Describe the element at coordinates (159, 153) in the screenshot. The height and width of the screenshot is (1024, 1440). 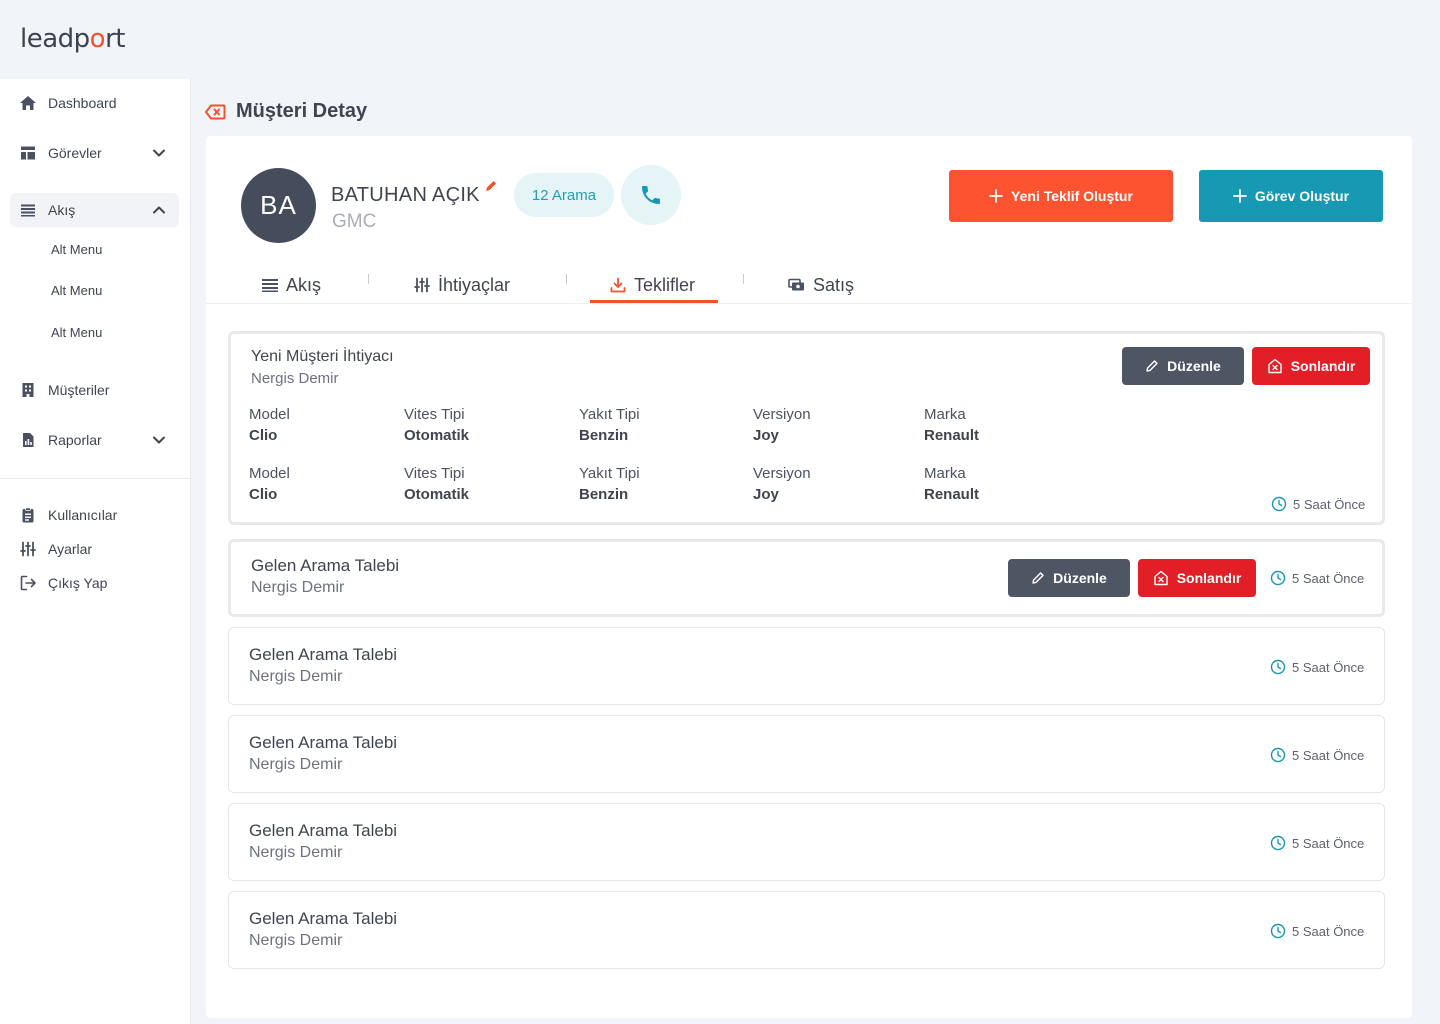
I see `chevron-down-icon` at that location.